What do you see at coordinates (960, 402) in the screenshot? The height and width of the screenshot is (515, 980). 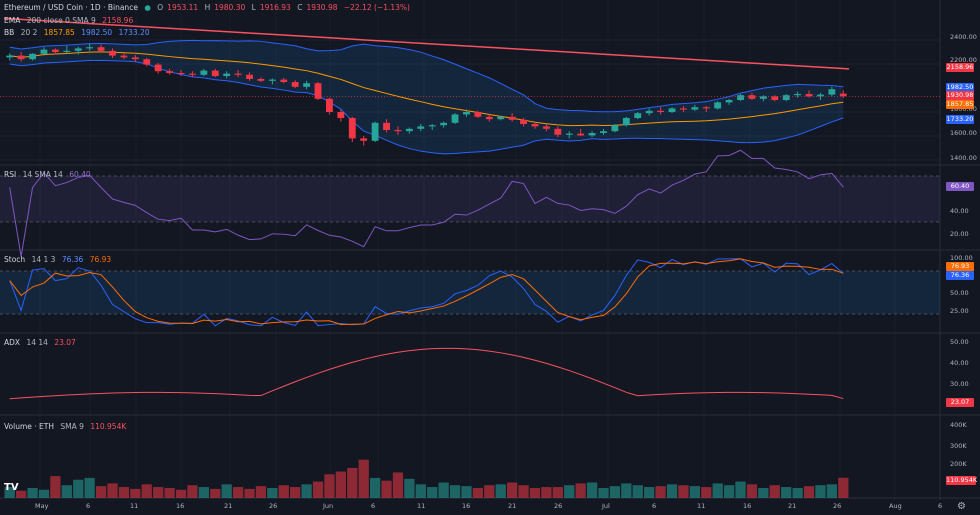 I see `adx-tag: 23.07` at bounding box center [960, 402].